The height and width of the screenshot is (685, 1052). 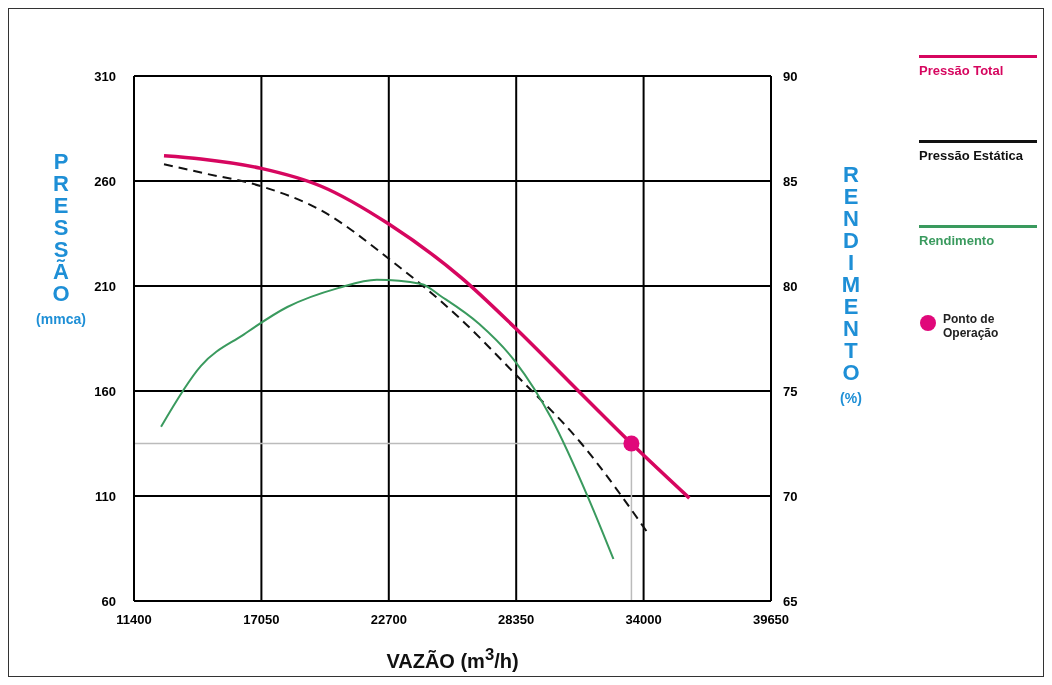 What do you see at coordinates (790, 181) in the screenshot?
I see `y2-tick-label: 85` at bounding box center [790, 181].